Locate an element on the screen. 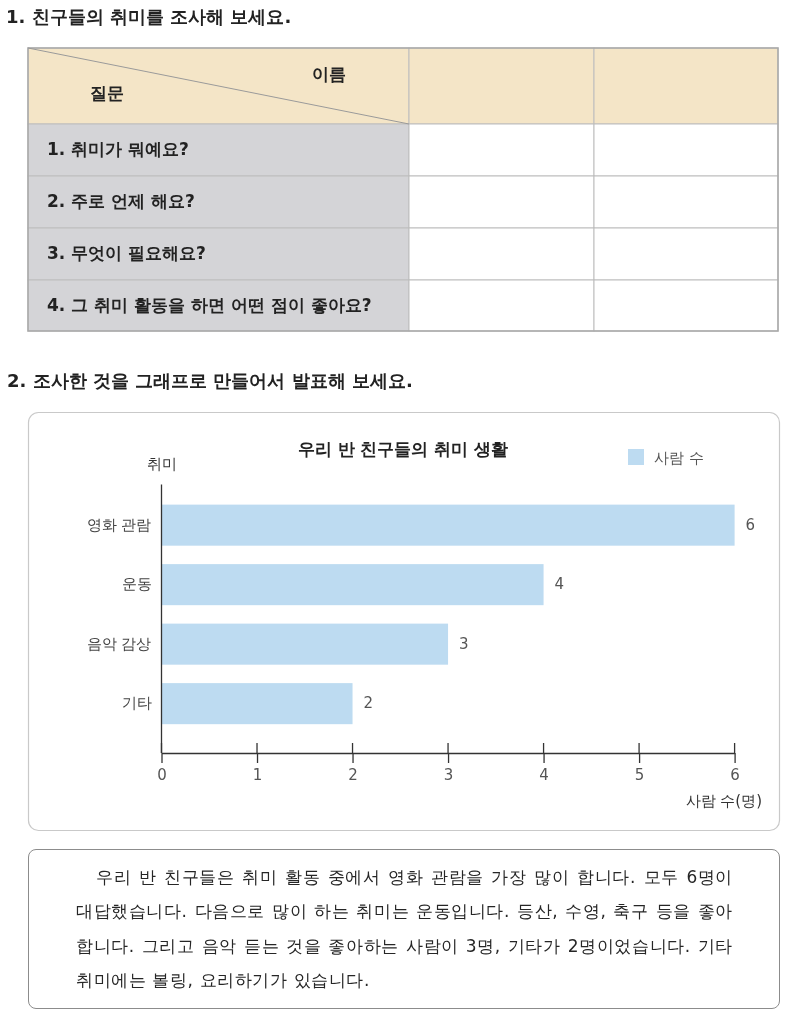 This screenshot has width=789, height=1022. data-label: 3 is located at coordinates (464, 643).